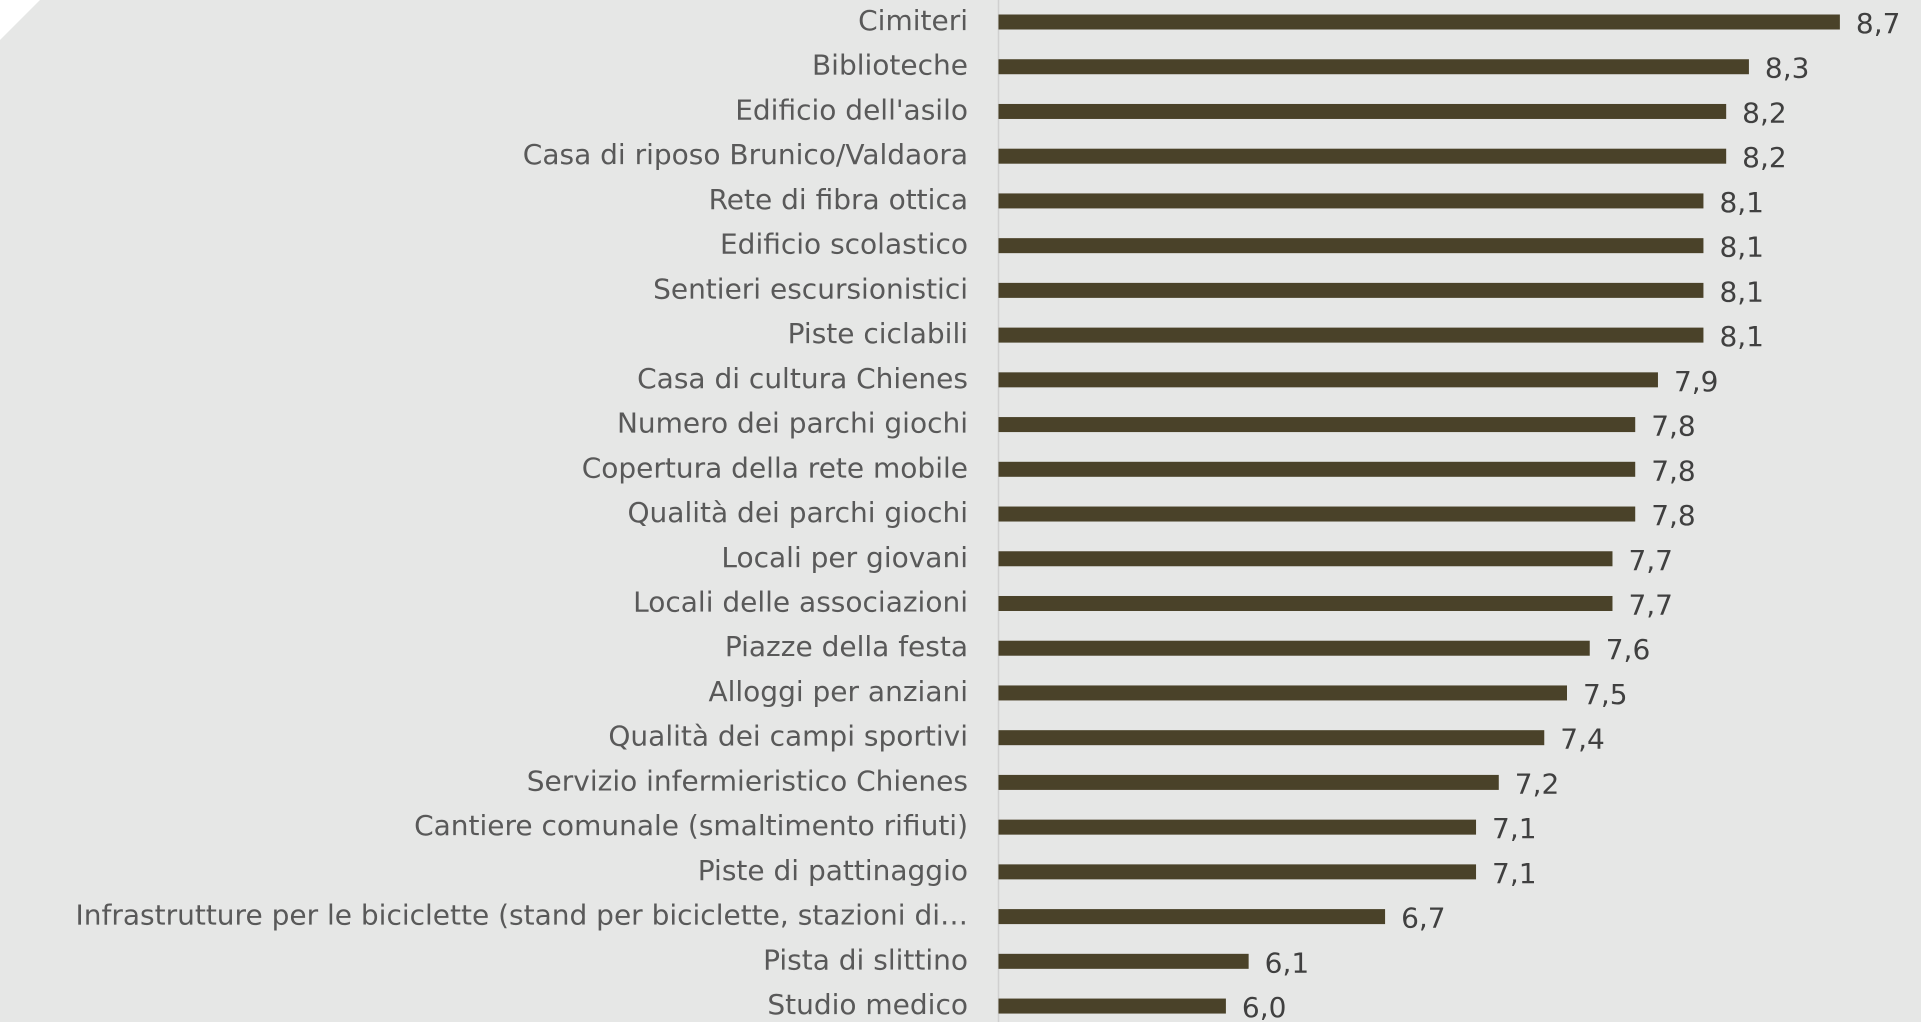 The image size is (1921, 1022). Describe the element at coordinates (691, 825) in the screenshot. I see `category-label: Cantiere comunale (smaltimento rifiuti)` at that location.